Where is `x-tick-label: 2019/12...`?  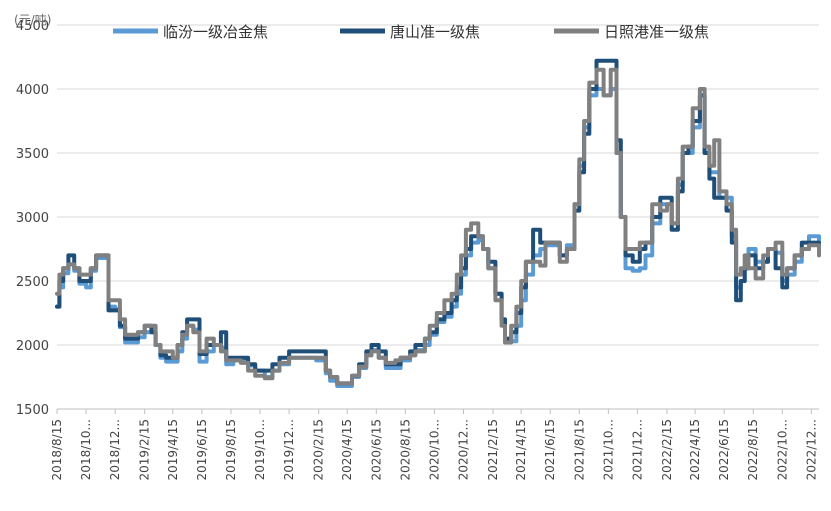
x-tick-label: 2019/12... is located at coordinates (289, 449).